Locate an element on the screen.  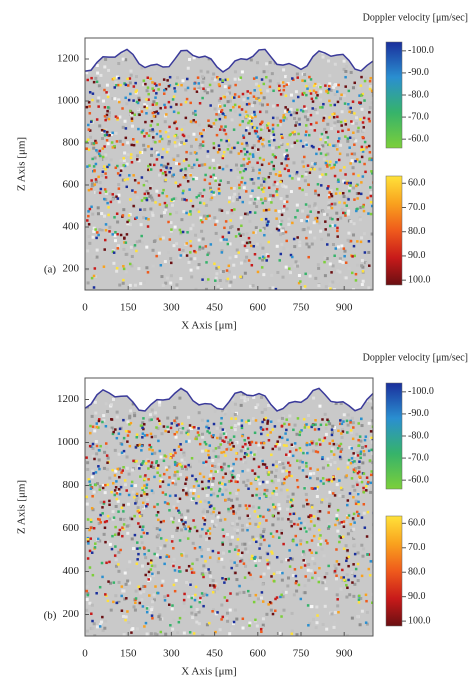
x-axis-label: X Axis [μm] is located at coordinates (208, 672).